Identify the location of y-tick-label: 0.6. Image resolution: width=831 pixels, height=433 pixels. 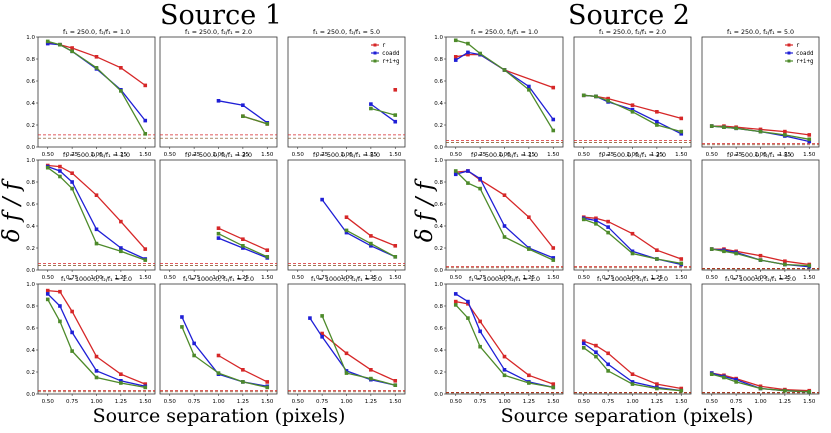
(438, 329).